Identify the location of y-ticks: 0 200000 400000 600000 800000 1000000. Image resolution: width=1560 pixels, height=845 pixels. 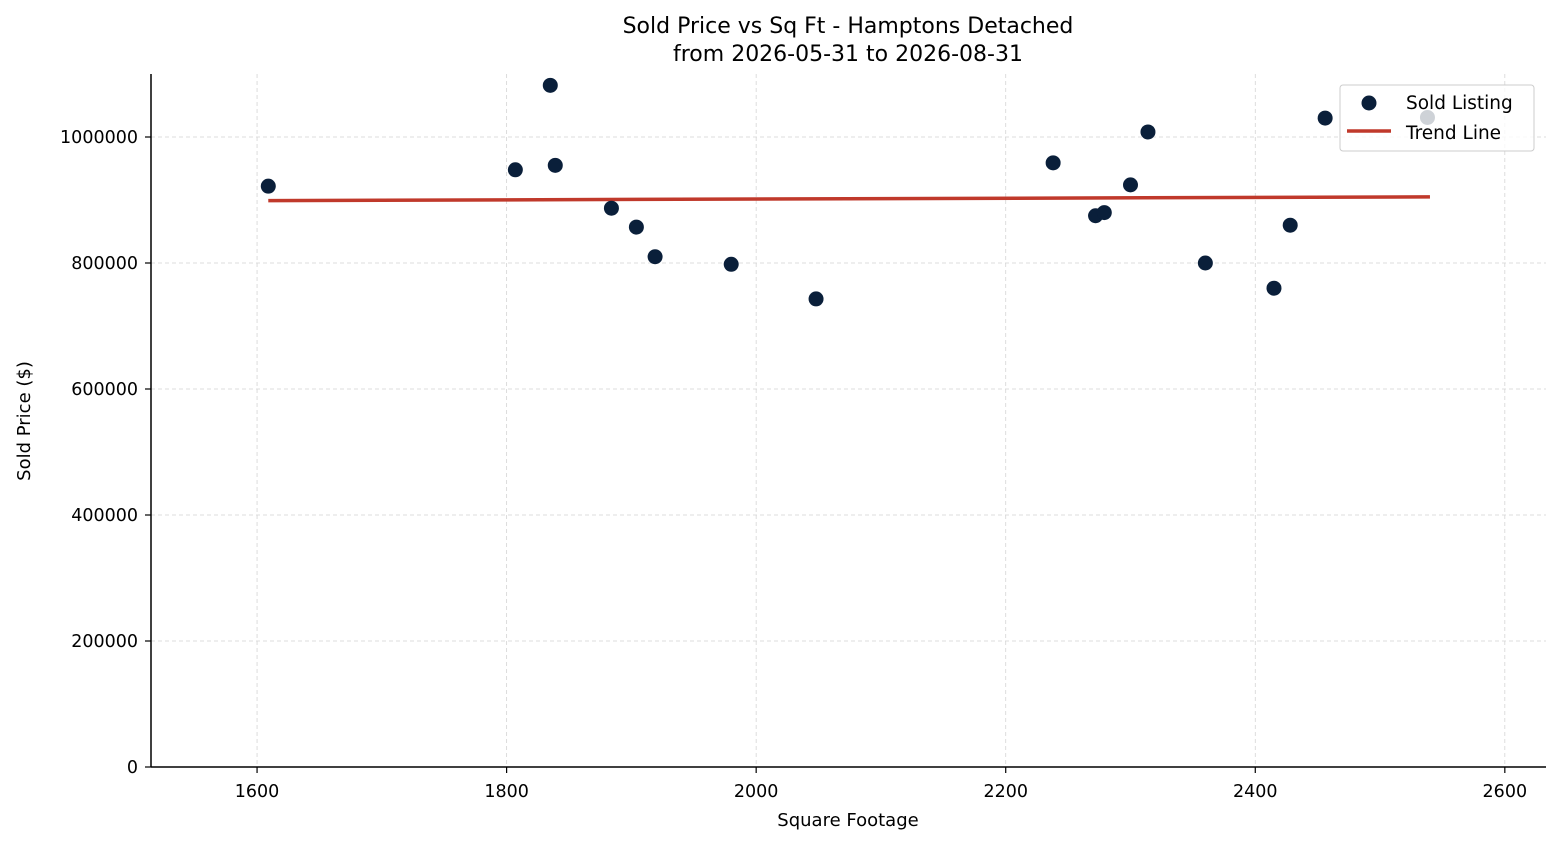
(105, 453).